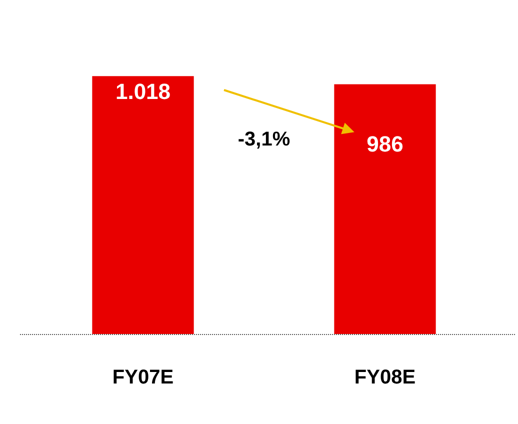  What do you see at coordinates (143, 91) in the screenshot?
I see `data-label: 1.018` at bounding box center [143, 91].